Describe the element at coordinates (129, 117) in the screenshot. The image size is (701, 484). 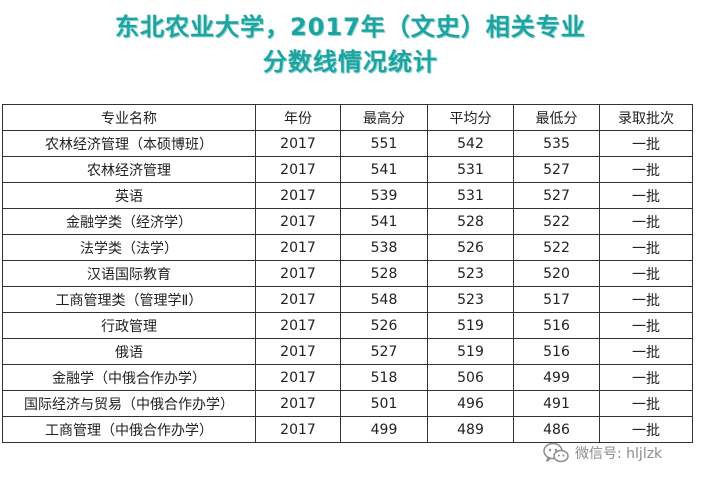
I see `header-major: 专业名称` at that location.